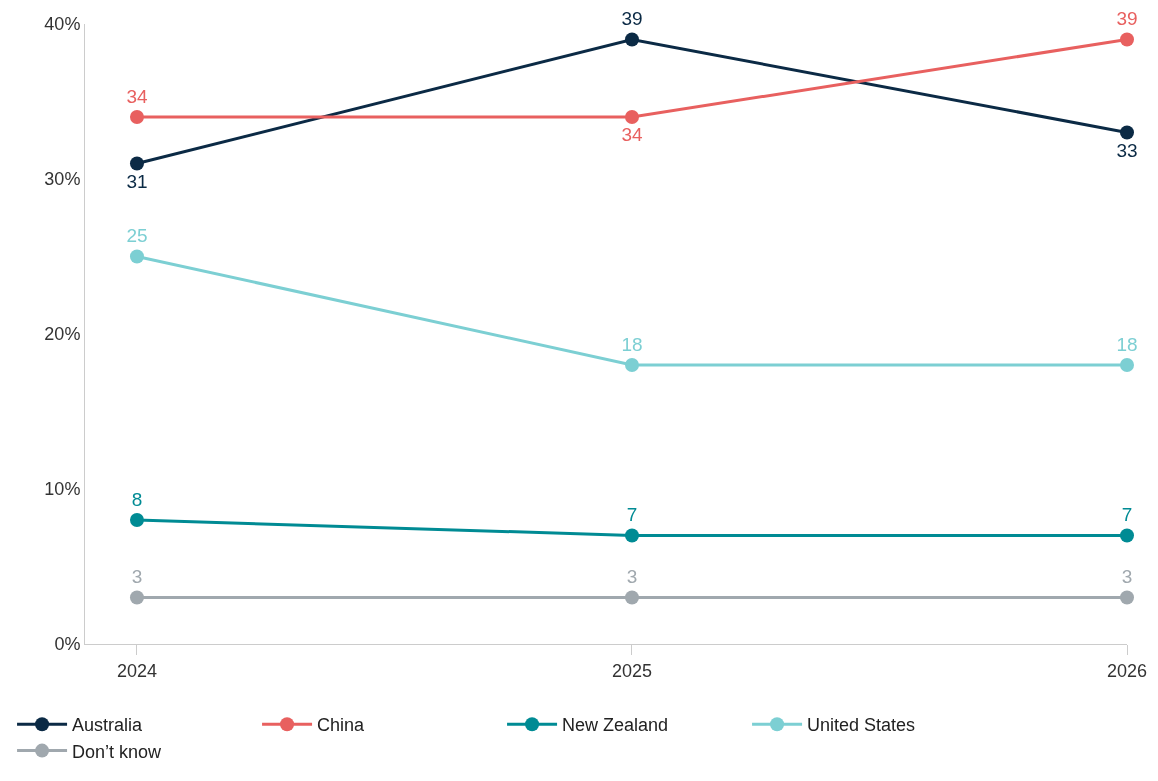 The image size is (1158, 781). What do you see at coordinates (67, 644) in the screenshot?
I see `y-tick-label: 0%` at bounding box center [67, 644].